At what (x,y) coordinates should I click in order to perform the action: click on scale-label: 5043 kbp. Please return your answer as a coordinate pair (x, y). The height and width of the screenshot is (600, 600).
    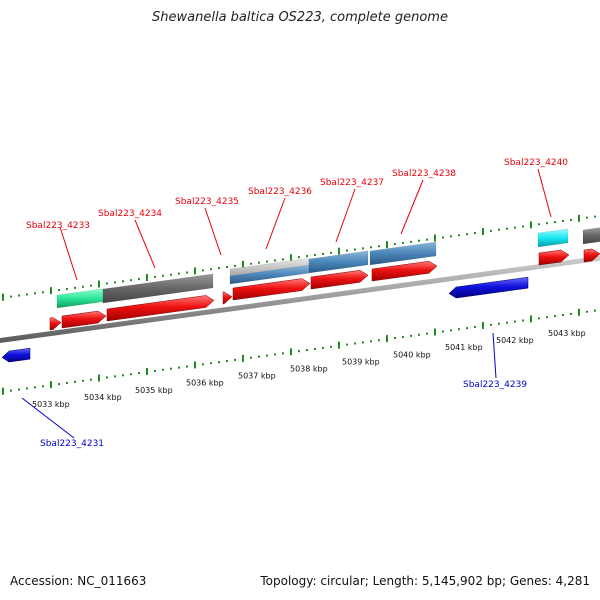
    Looking at the image, I should click on (567, 333).